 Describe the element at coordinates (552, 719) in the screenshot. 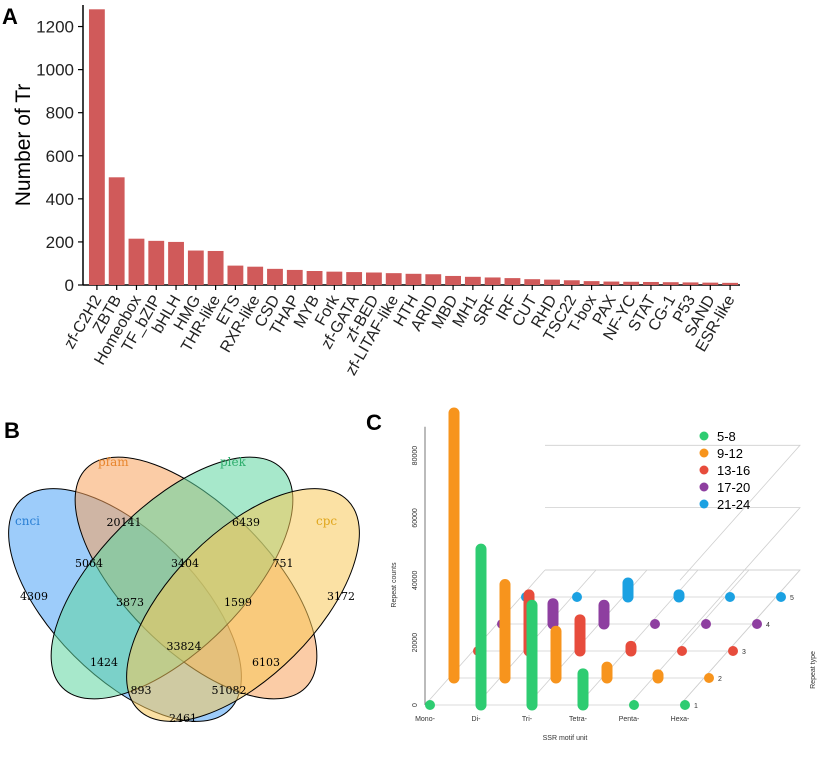

I see `3d-x-tick-labels: Mono- Di- Tri- Tetra- Penta- Hexa-` at that location.